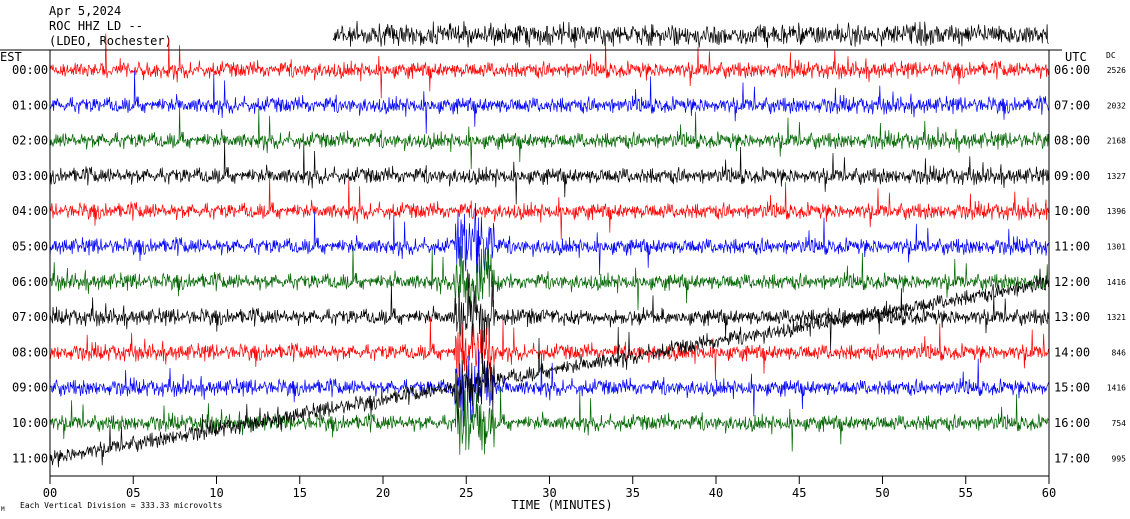  I want to click on est-axis-title: EST, so click(11, 57).